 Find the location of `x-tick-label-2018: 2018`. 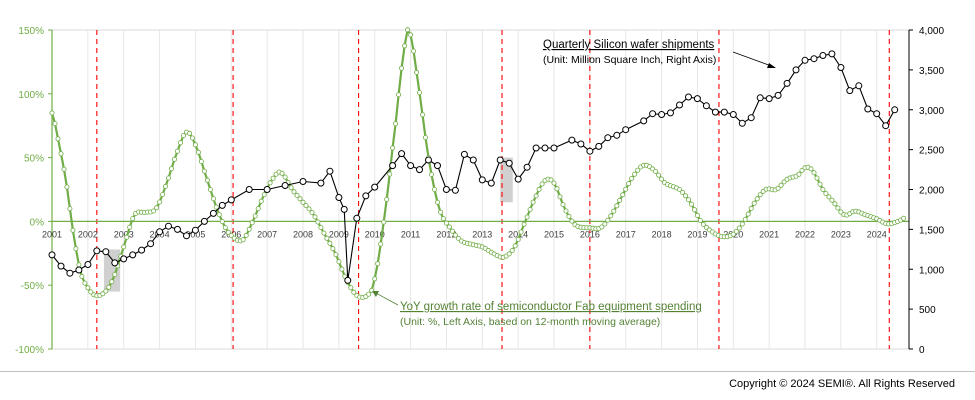

x-tick-label-2018: 2018 is located at coordinates (662, 234).